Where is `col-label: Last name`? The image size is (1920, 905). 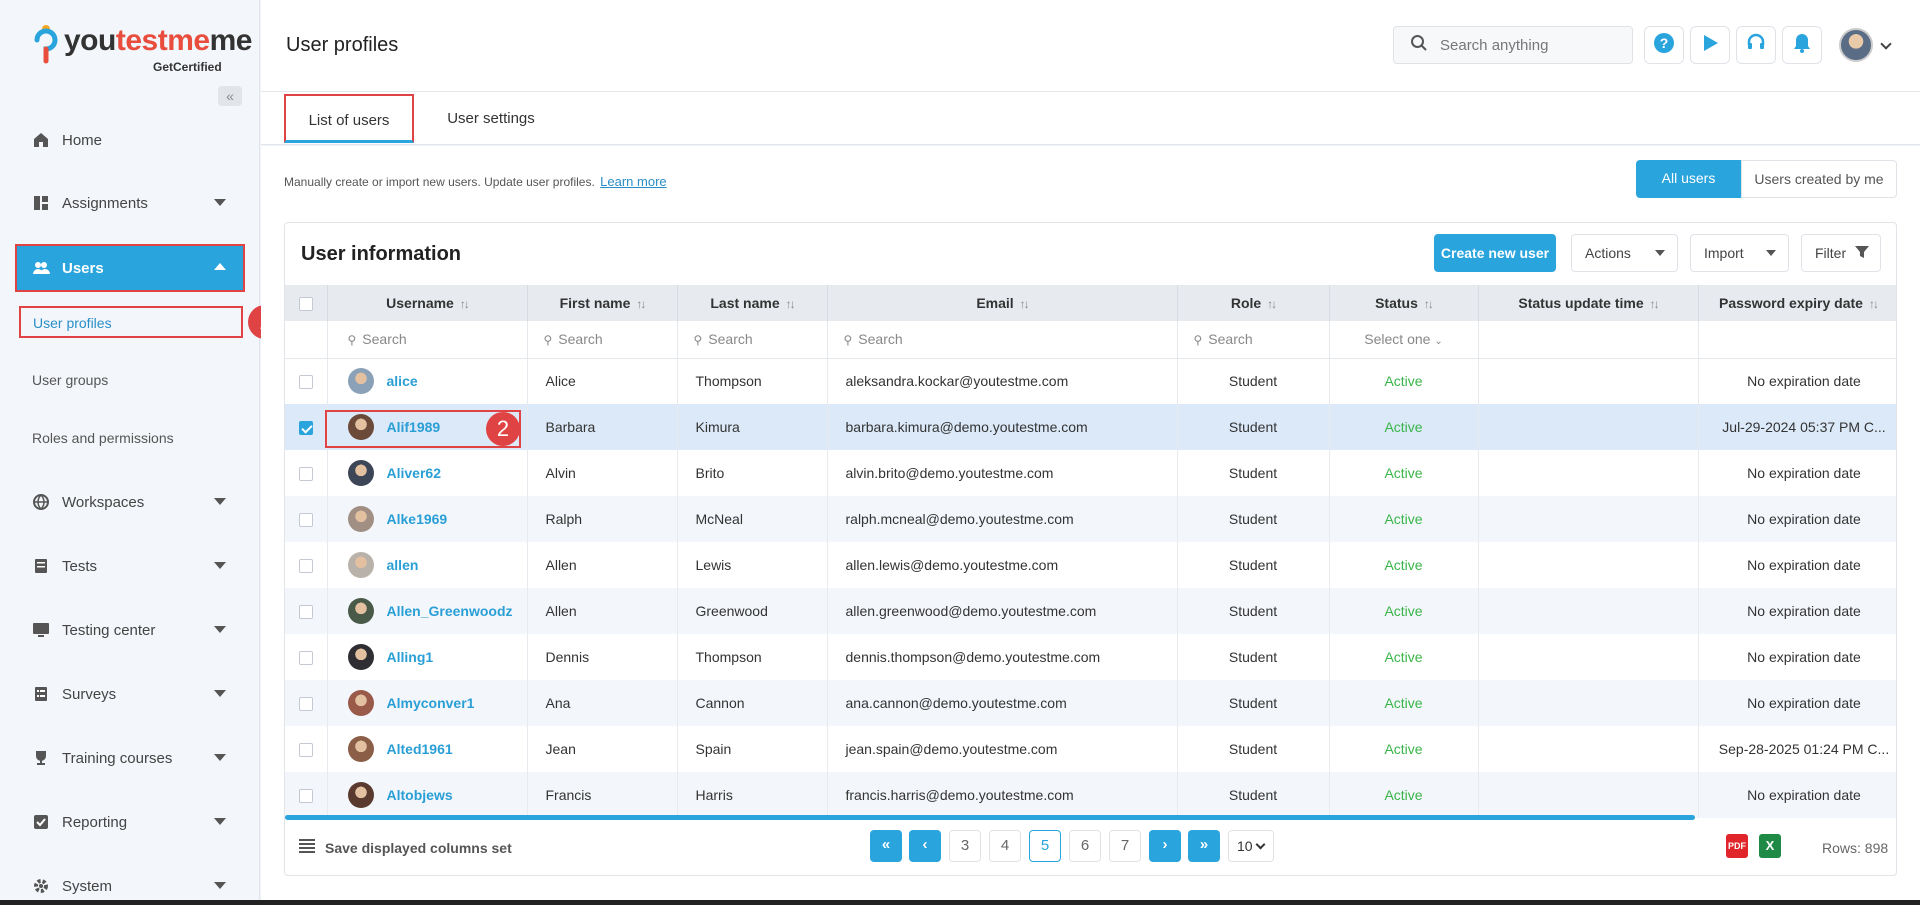
col-label: Last name is located at coordinates (745, 303).